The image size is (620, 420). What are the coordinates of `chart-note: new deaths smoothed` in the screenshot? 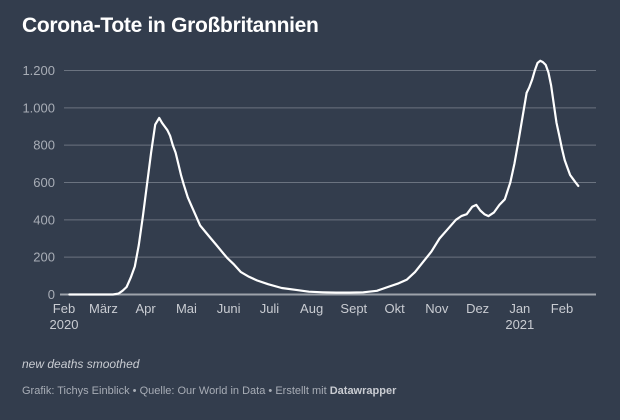 It's located at (81, 364).